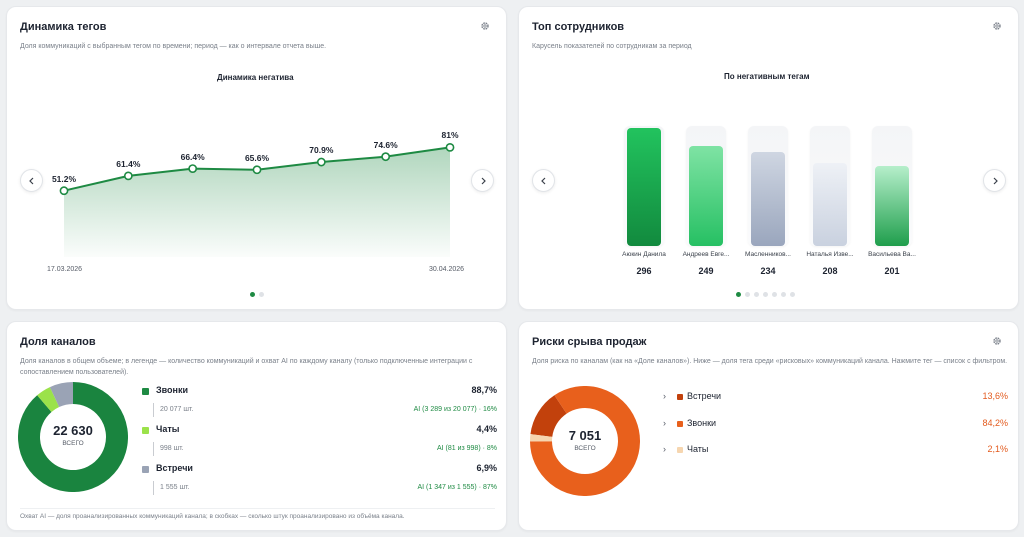 The height and width of the screenshot is (537, 1024). Describe the element at coordinates (644, 254) in the screenshot. I see `bar-name: Аюкин Данила` at that location.